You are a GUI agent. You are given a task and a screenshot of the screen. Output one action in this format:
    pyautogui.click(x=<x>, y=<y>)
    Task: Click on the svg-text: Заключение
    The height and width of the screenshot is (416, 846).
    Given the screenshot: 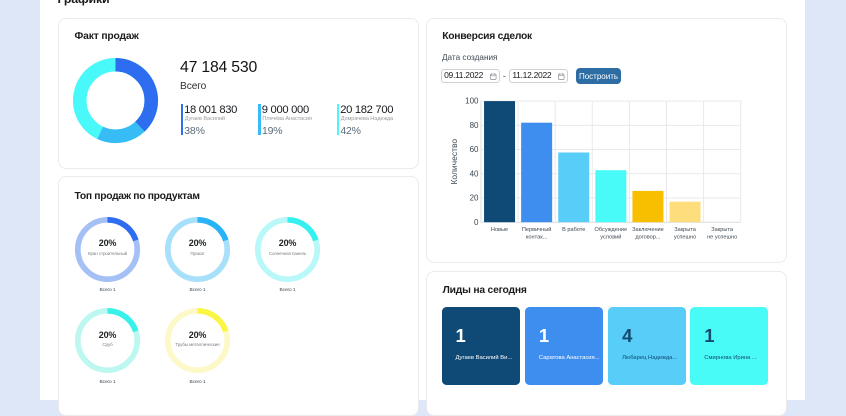 What is the action you would take?
    pyautogui.click(x=648, y=230)
    